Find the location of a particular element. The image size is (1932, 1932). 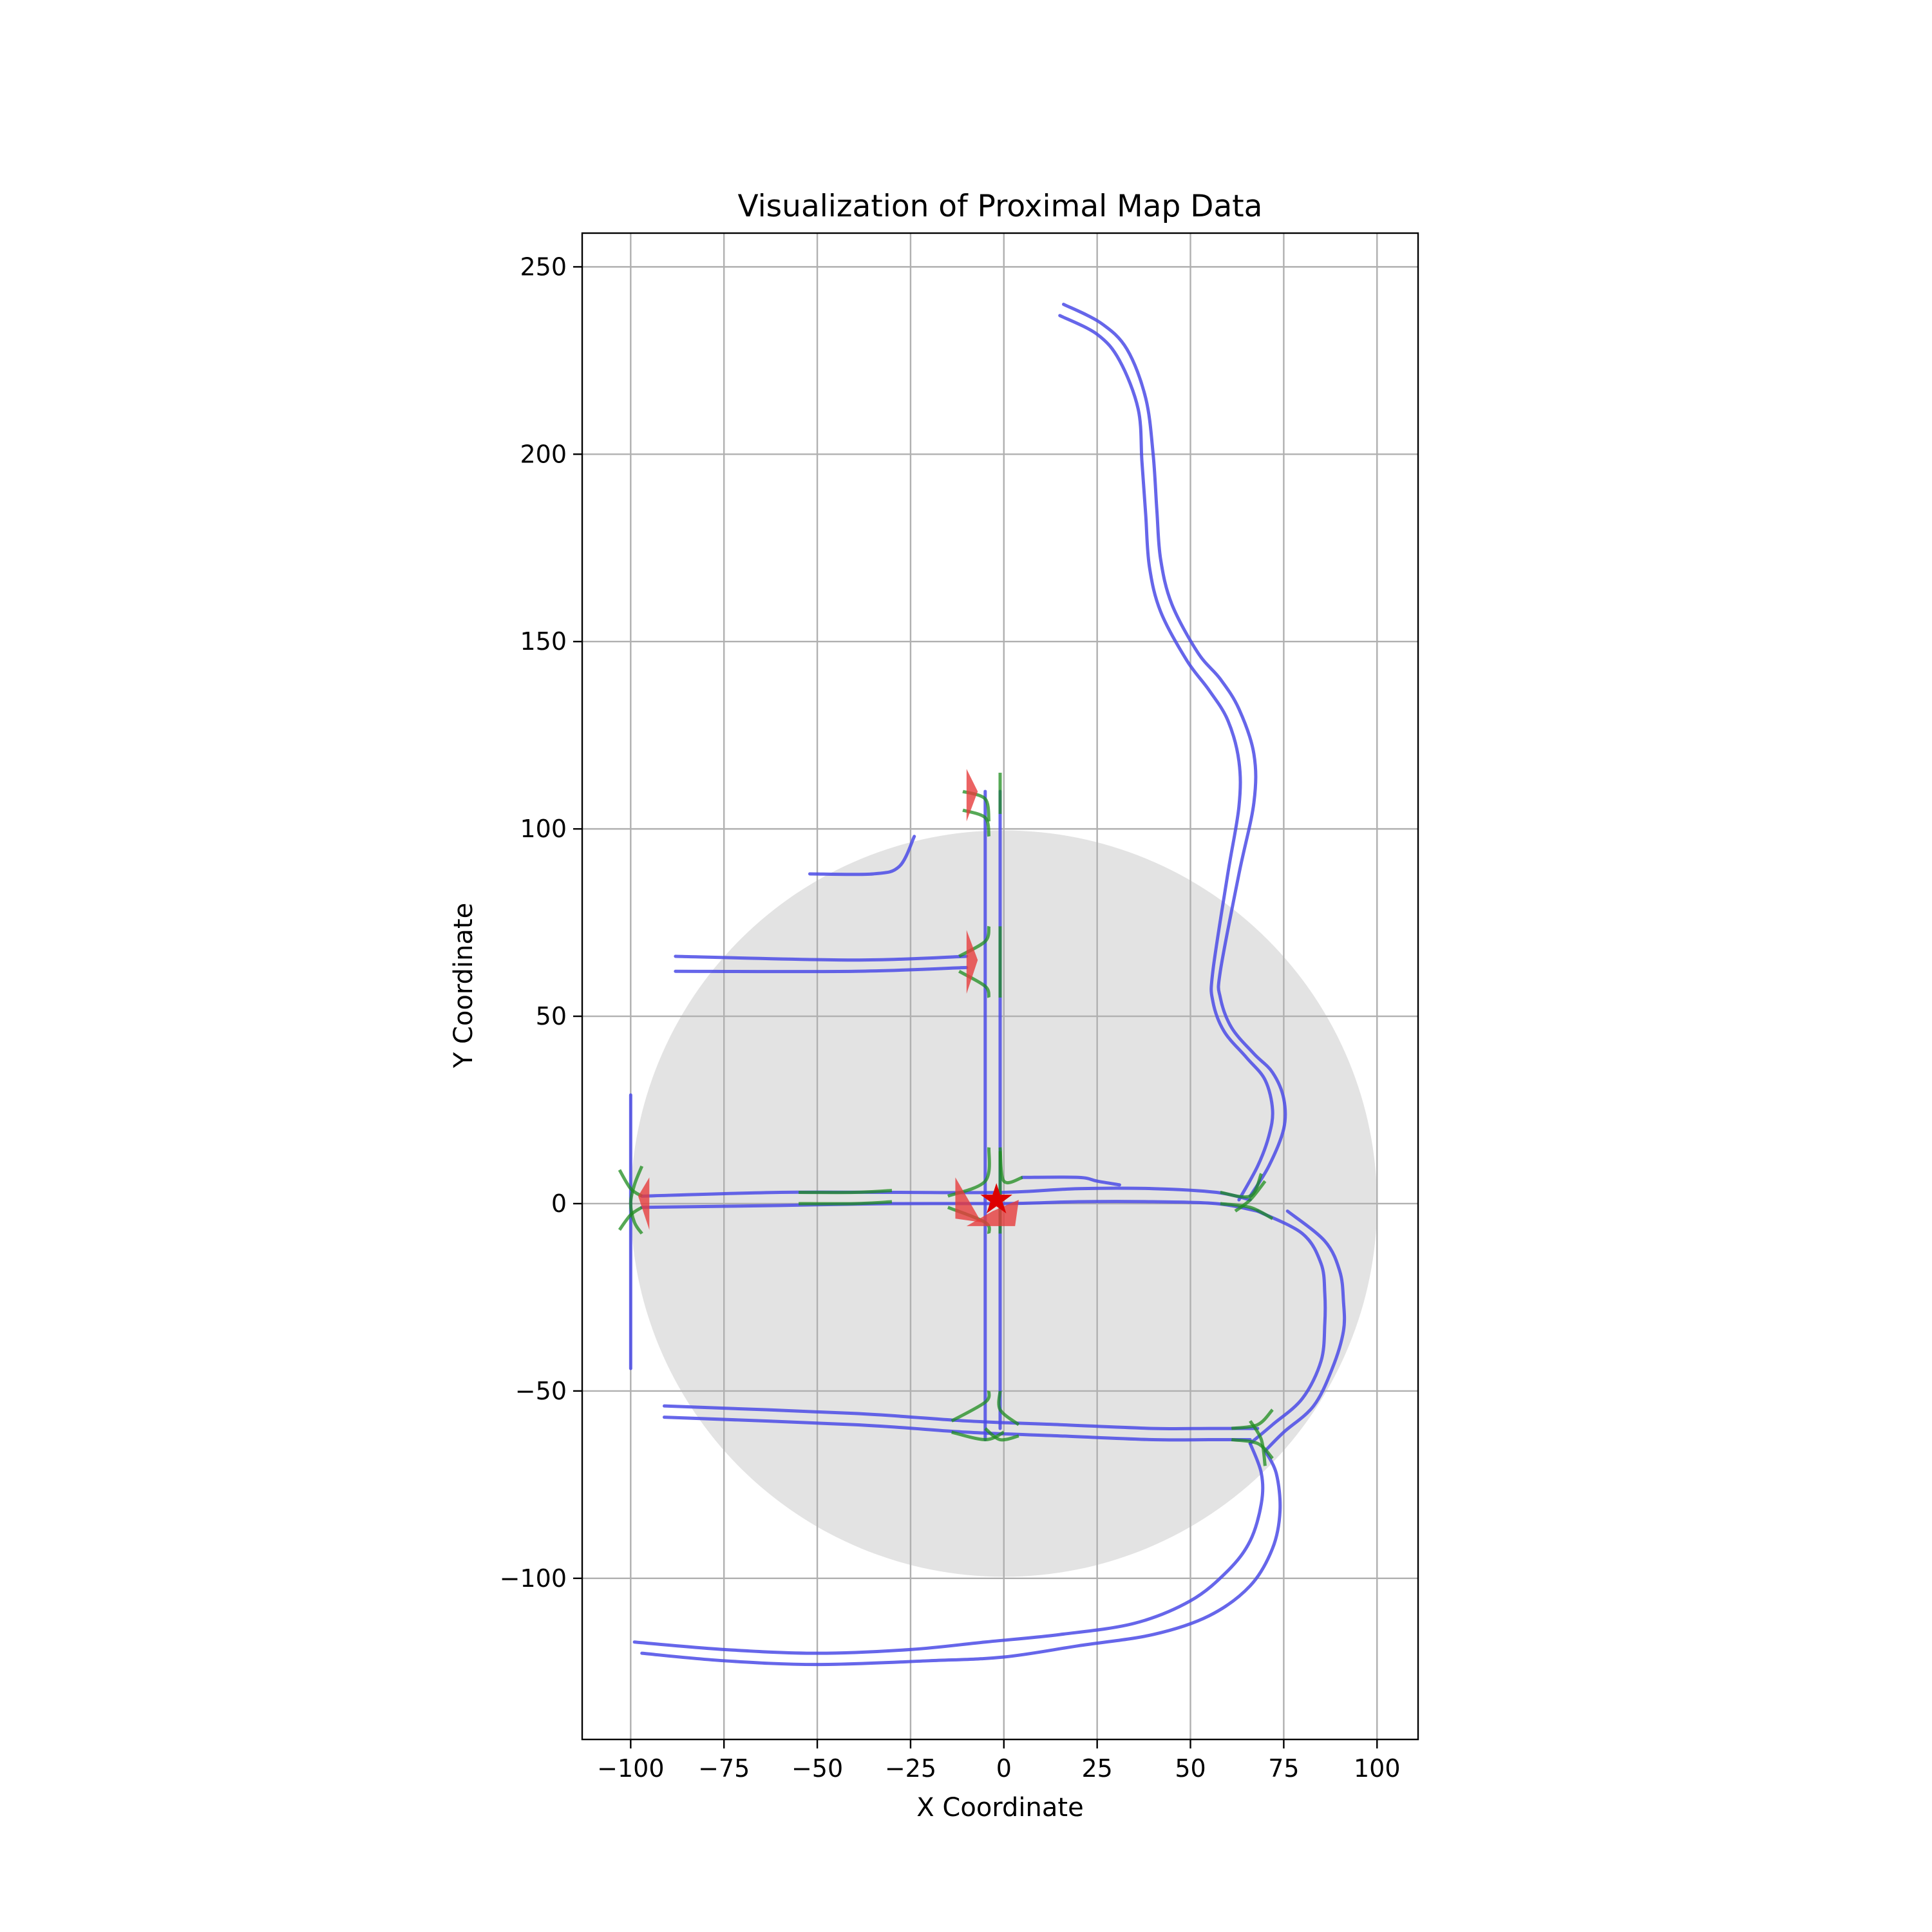

y-axis-ticks: −100 −50 0 50 100 150 200 250 is located at coordinates (541, 922).